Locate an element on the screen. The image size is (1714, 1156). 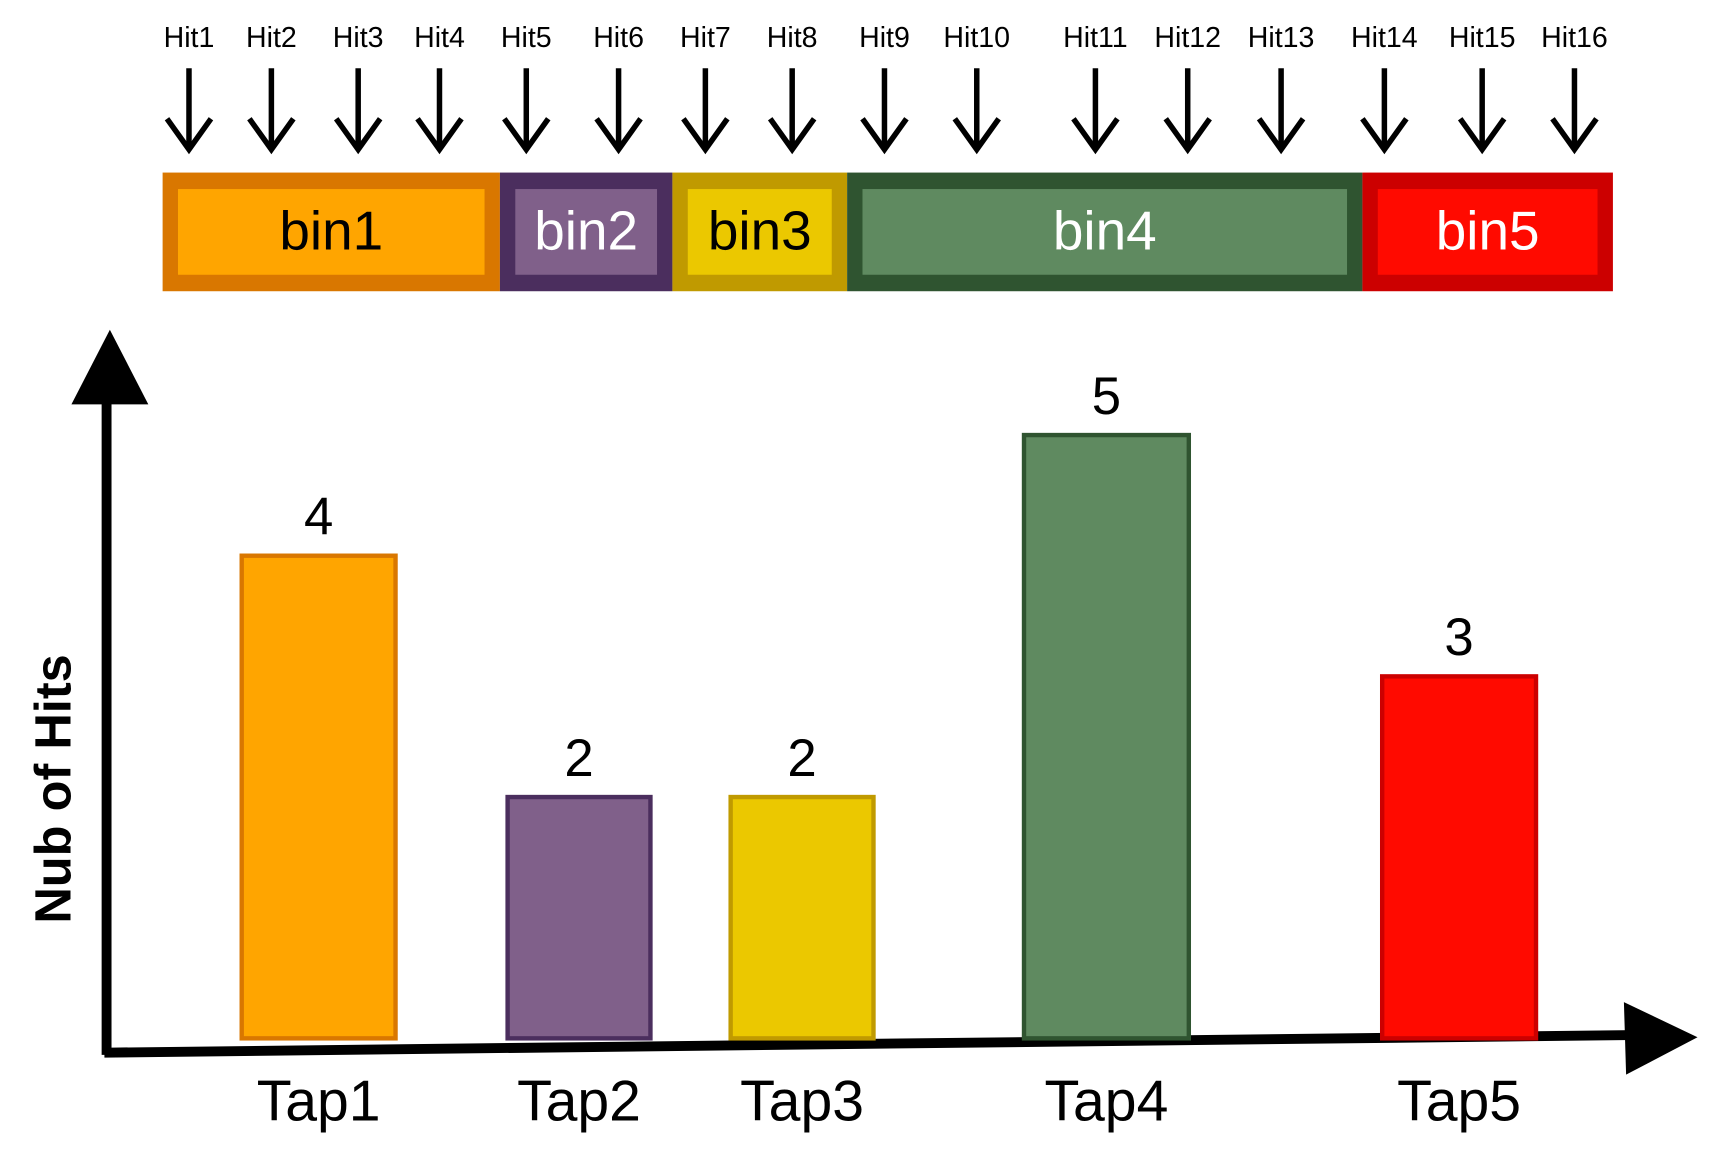
hit-label: Hit10 is located at coordinates (976, 38).